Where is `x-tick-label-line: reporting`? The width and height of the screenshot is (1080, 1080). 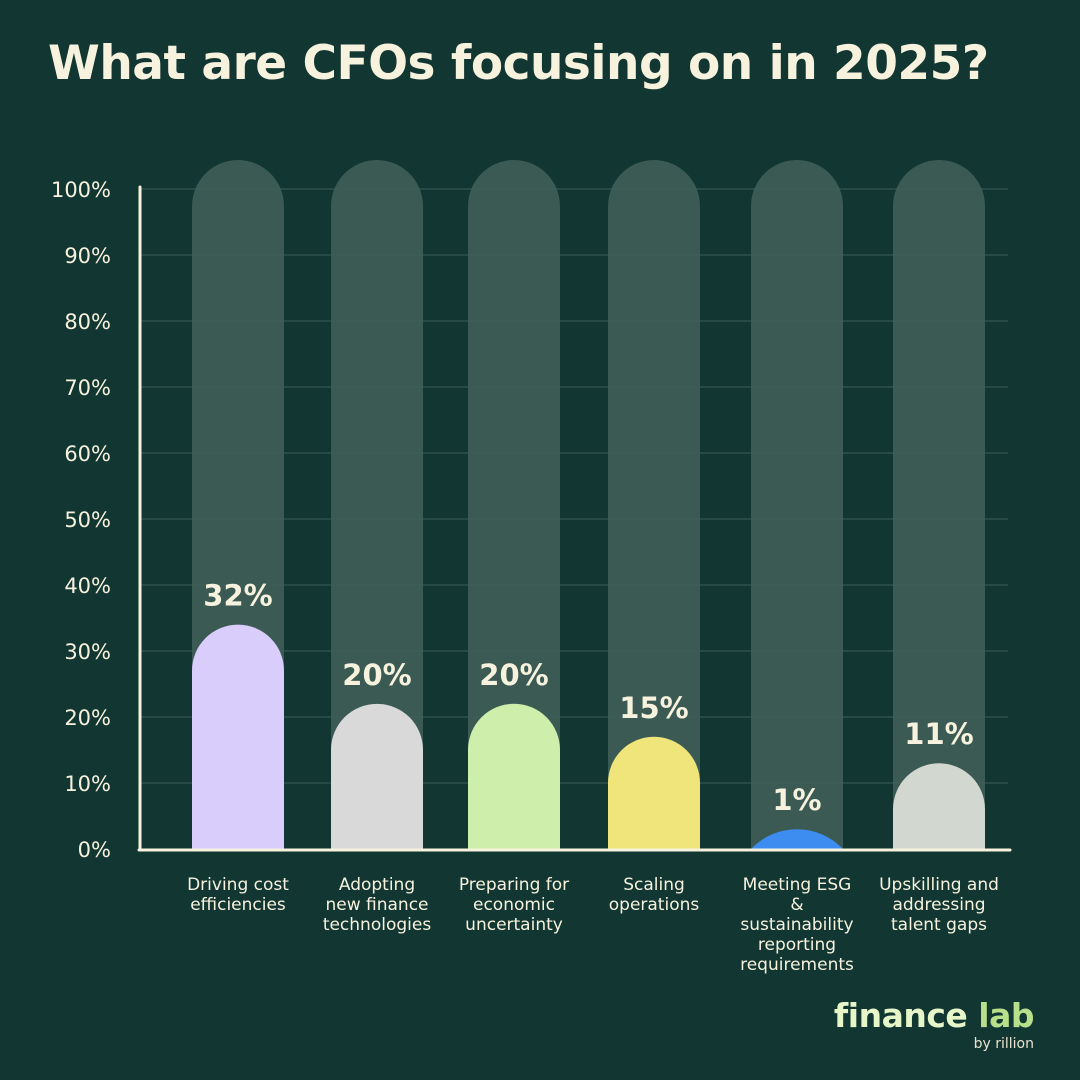 x-tick-label-line: reporting is located at coordinates (797, 945).